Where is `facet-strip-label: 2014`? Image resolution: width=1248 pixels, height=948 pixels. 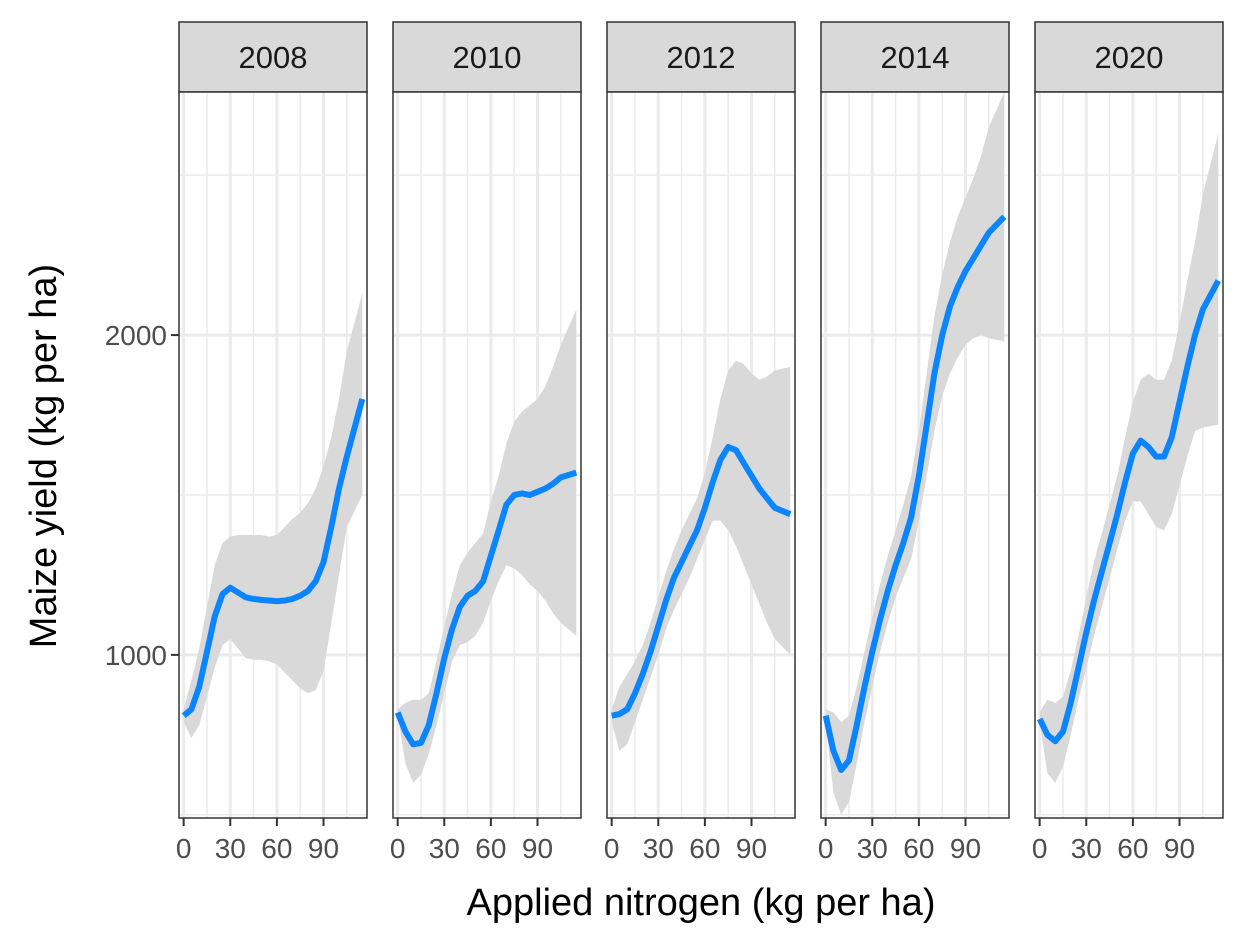 facet-strip-label: 2014 is located at coordinates (915, 57).